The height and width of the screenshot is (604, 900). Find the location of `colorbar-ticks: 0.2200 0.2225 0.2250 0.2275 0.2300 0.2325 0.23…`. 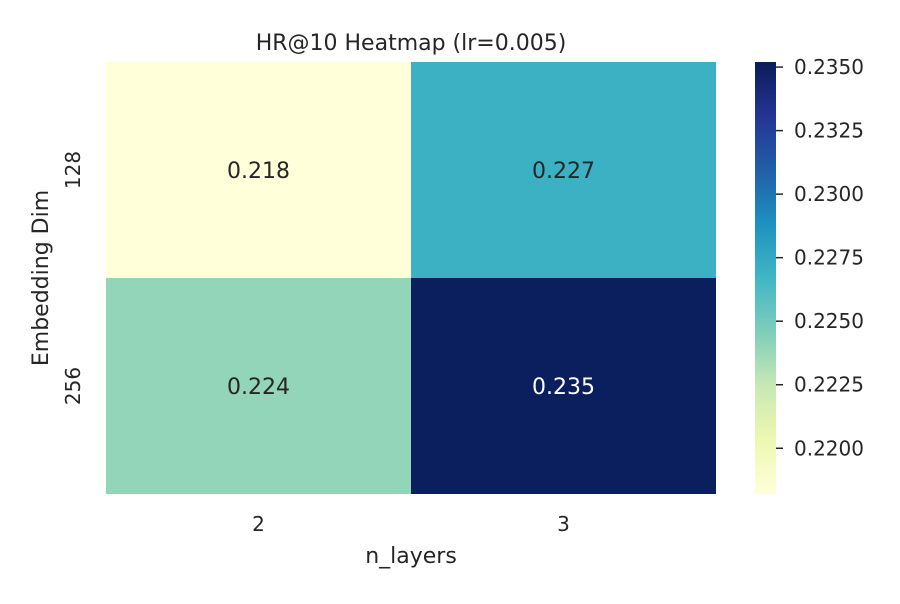

colorbar-ticks: 0.2200 0.2225 0.2250 0.2275 0.2300 0.2325 0.23… is located at coordinates (820, 257).